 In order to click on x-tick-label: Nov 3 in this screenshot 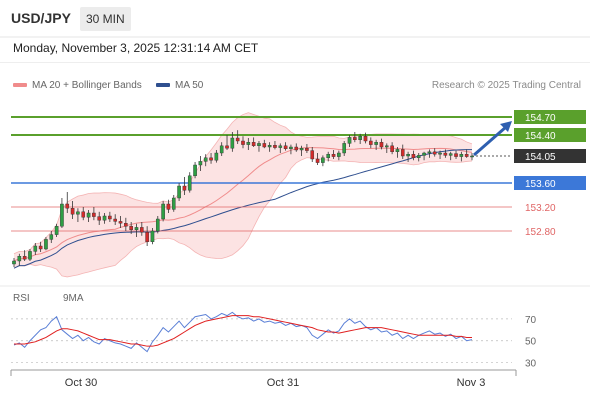, I will do `click(471, 383)`.